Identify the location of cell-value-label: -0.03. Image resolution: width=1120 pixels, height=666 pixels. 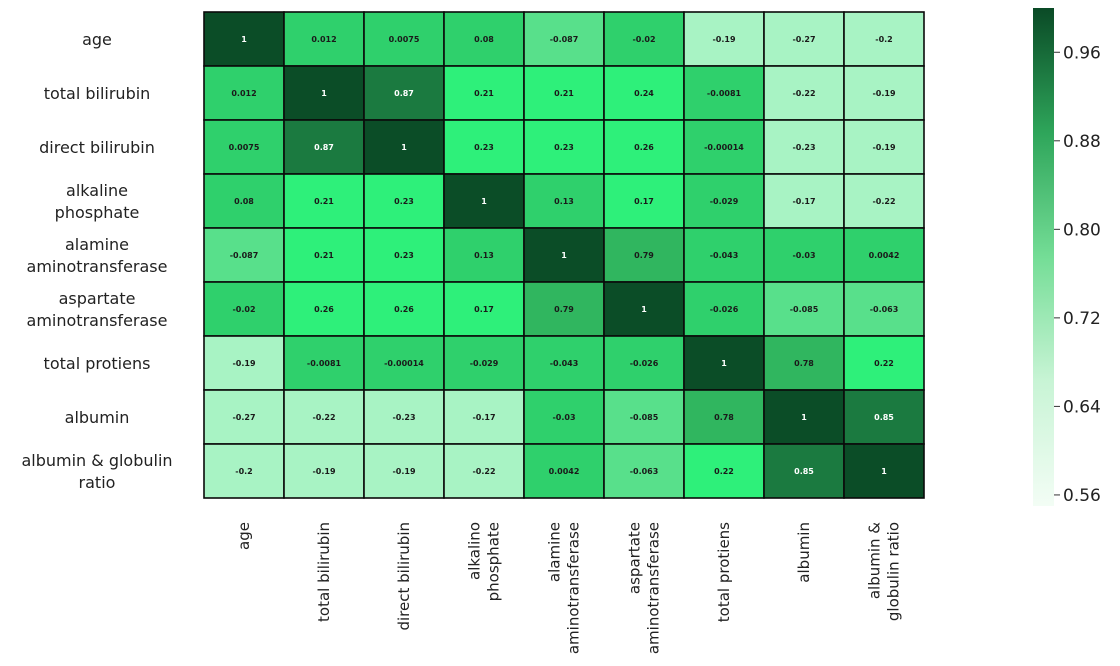
(803, 255).